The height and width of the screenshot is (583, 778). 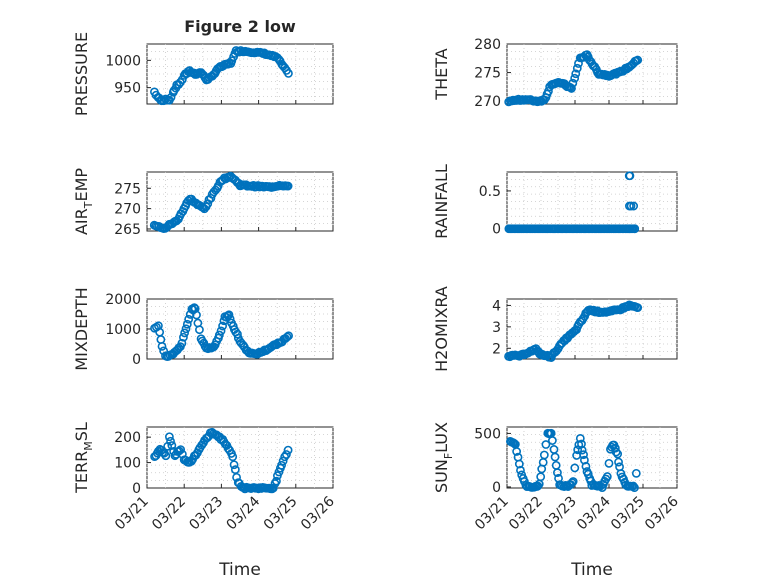 I want to click on y-tick-label: 200, so click(x=127, y=438).